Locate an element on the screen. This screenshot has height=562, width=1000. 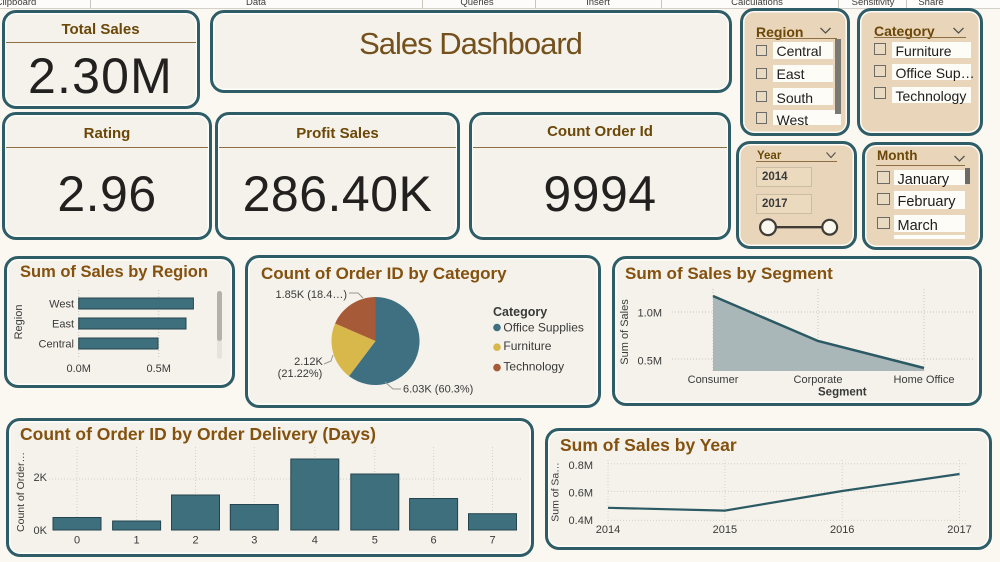
svg-text: West is located at coordinates (61, 305).